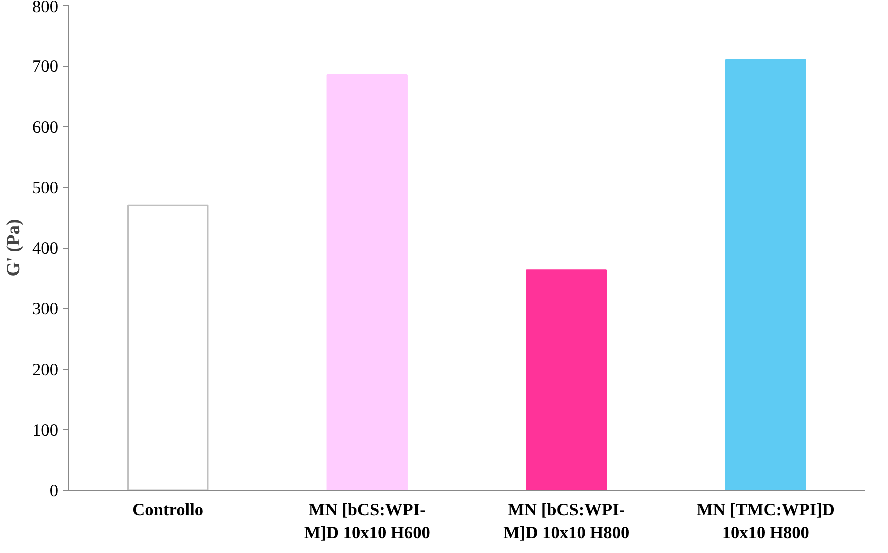 This screenshot has height=553, width=888. Describe the element at coordinates (45, 127) in the screenshot. I see `y-tick-label: 600` at that location.